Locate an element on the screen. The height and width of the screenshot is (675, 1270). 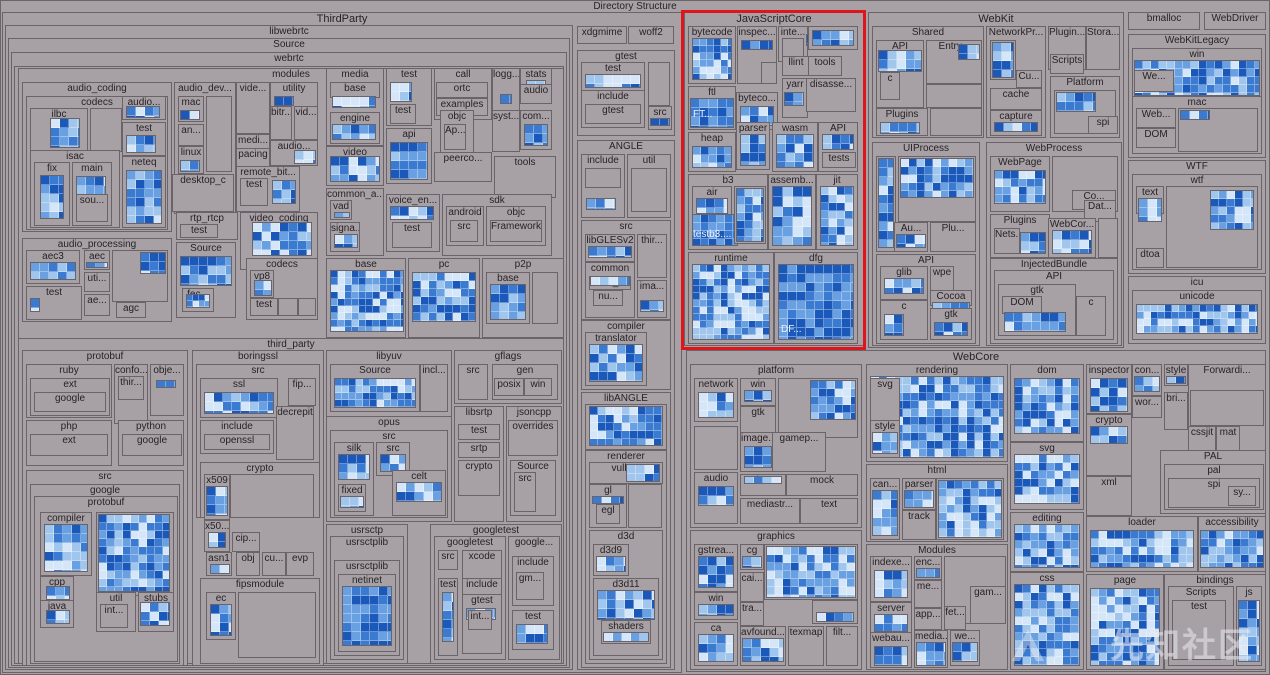
gtest-misc is located at coordinates (659, 84).